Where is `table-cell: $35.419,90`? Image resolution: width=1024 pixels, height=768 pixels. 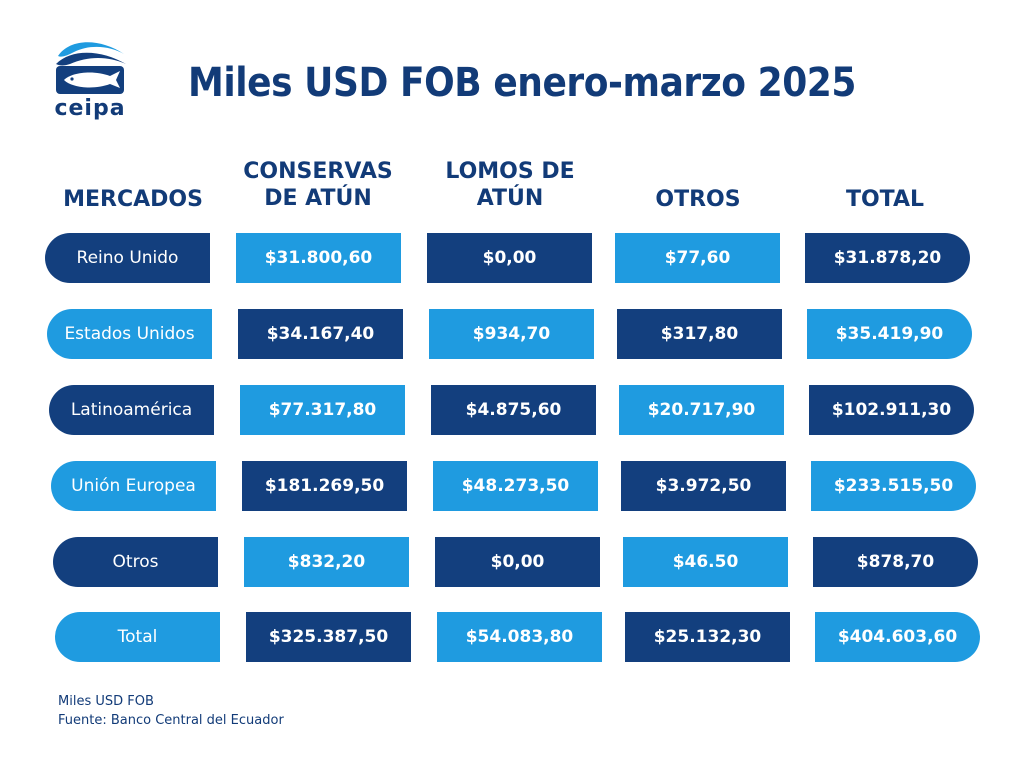 table-cell: $35.419,90 is located at coordinates (889, 334).